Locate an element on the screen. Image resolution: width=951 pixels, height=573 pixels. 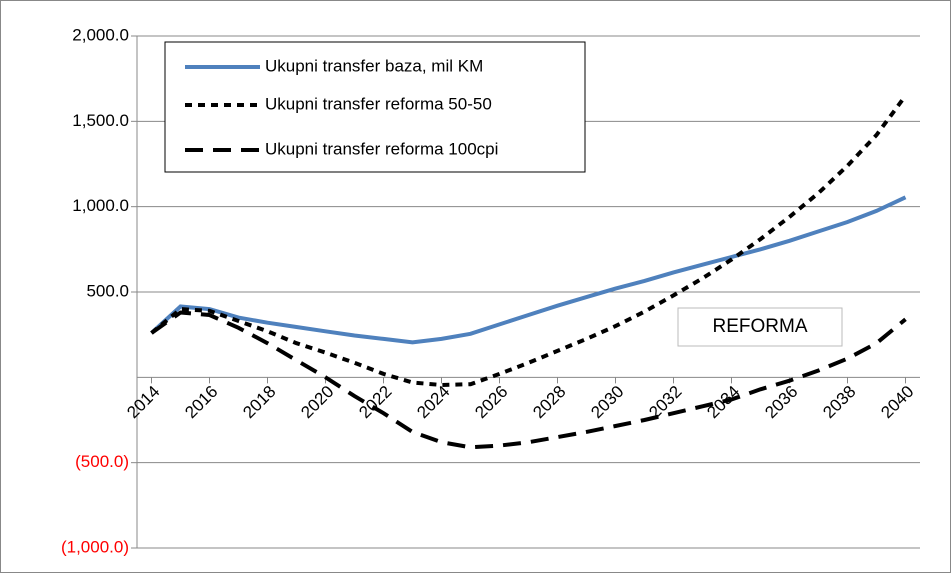
y-tick-label: (500.0) is located at coordinates (102, 461).